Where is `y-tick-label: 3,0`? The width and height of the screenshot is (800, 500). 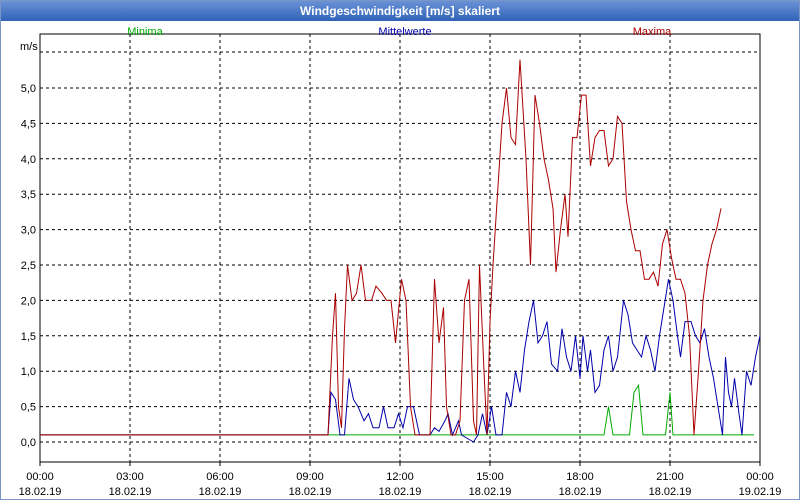 y-tick-label: 3,0 is located at coordinates (28, 231).